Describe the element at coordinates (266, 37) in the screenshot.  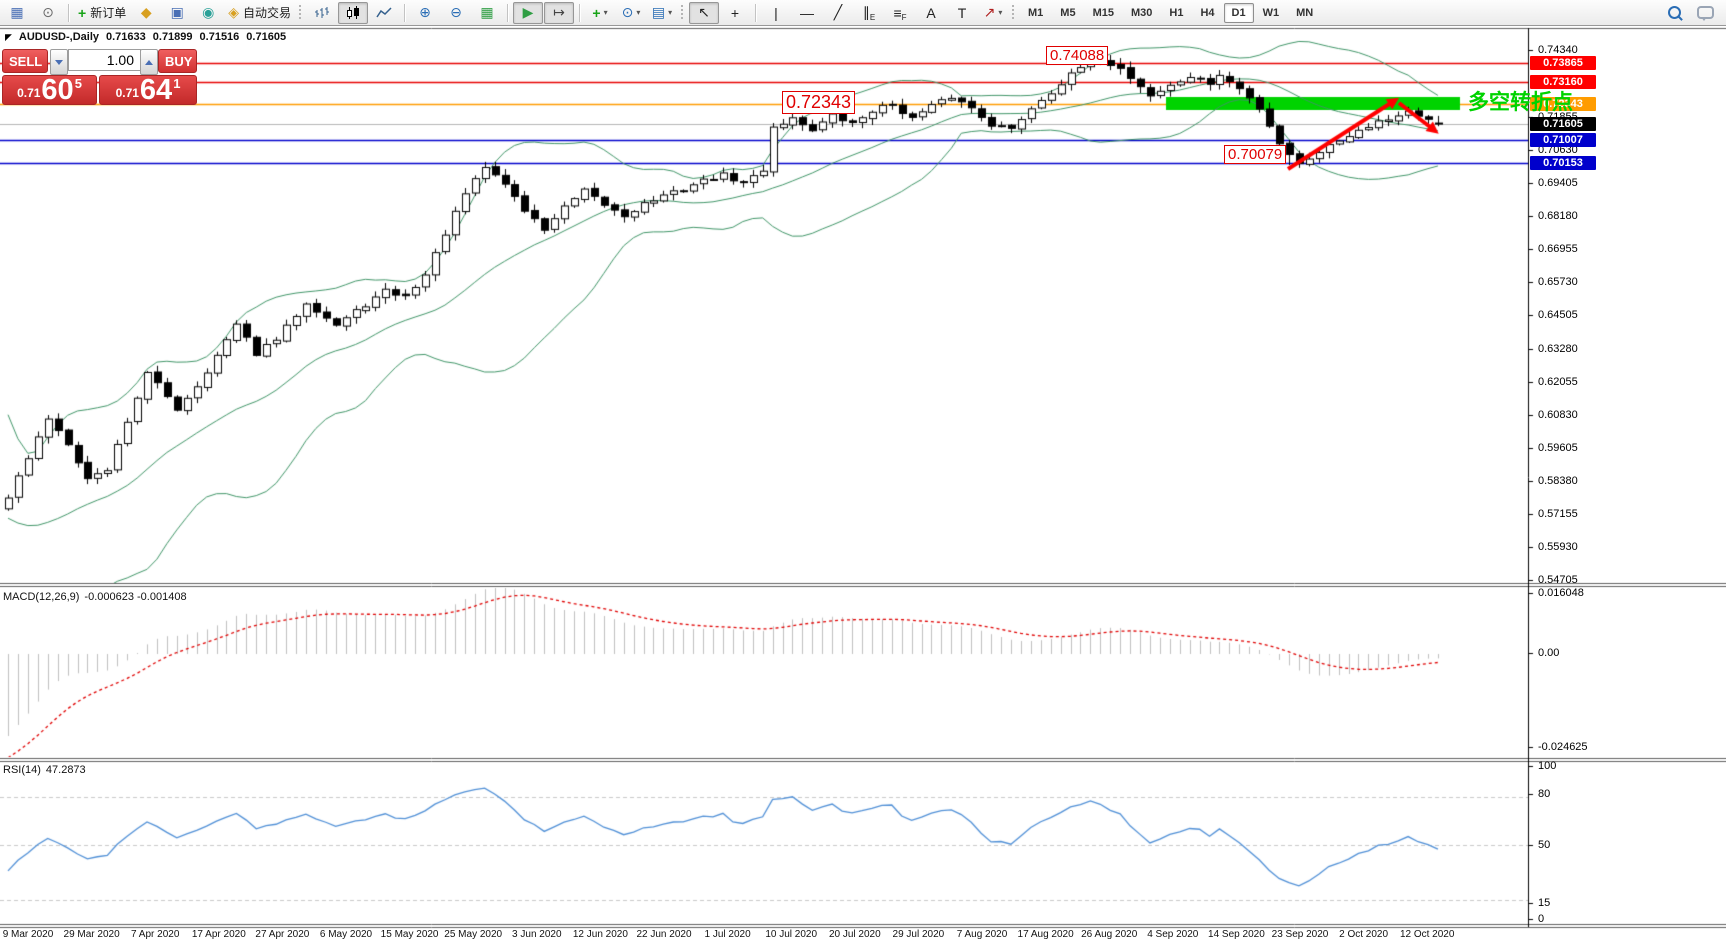
I see `ohlc-close-value: 0.71605` at that location.